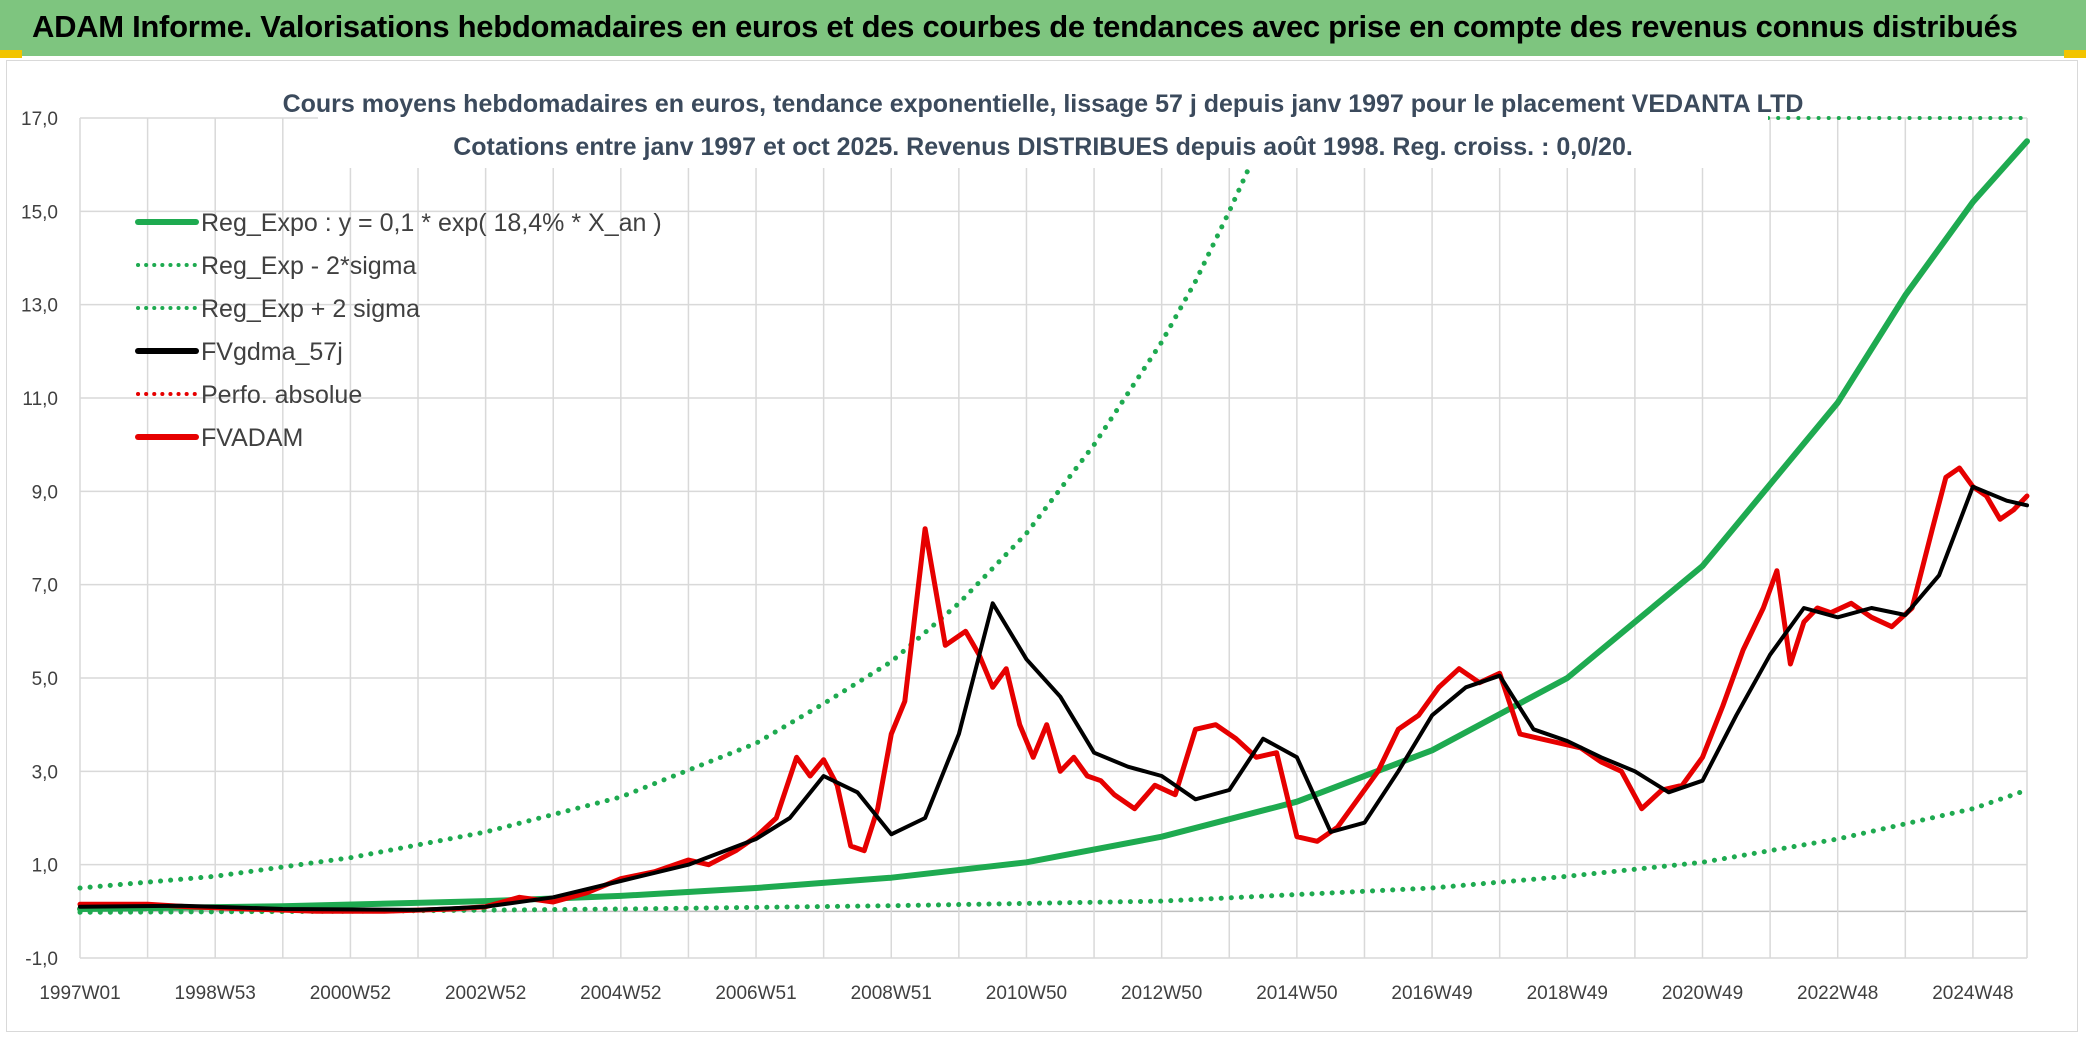 The image size is (2086, 1037). What do you see at coordinates (350, 993) in the screenshot?
I see `x-tick-label: 2000W52` at bounding box center [350, 993].